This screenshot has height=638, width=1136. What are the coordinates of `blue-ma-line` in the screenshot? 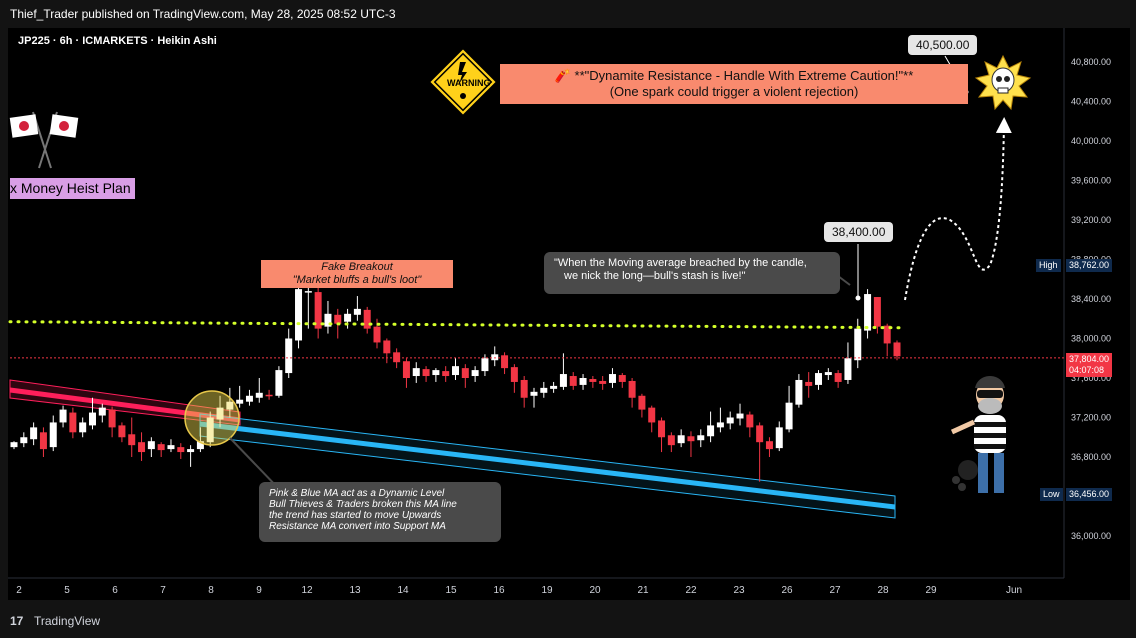 It's located at (547, 465).